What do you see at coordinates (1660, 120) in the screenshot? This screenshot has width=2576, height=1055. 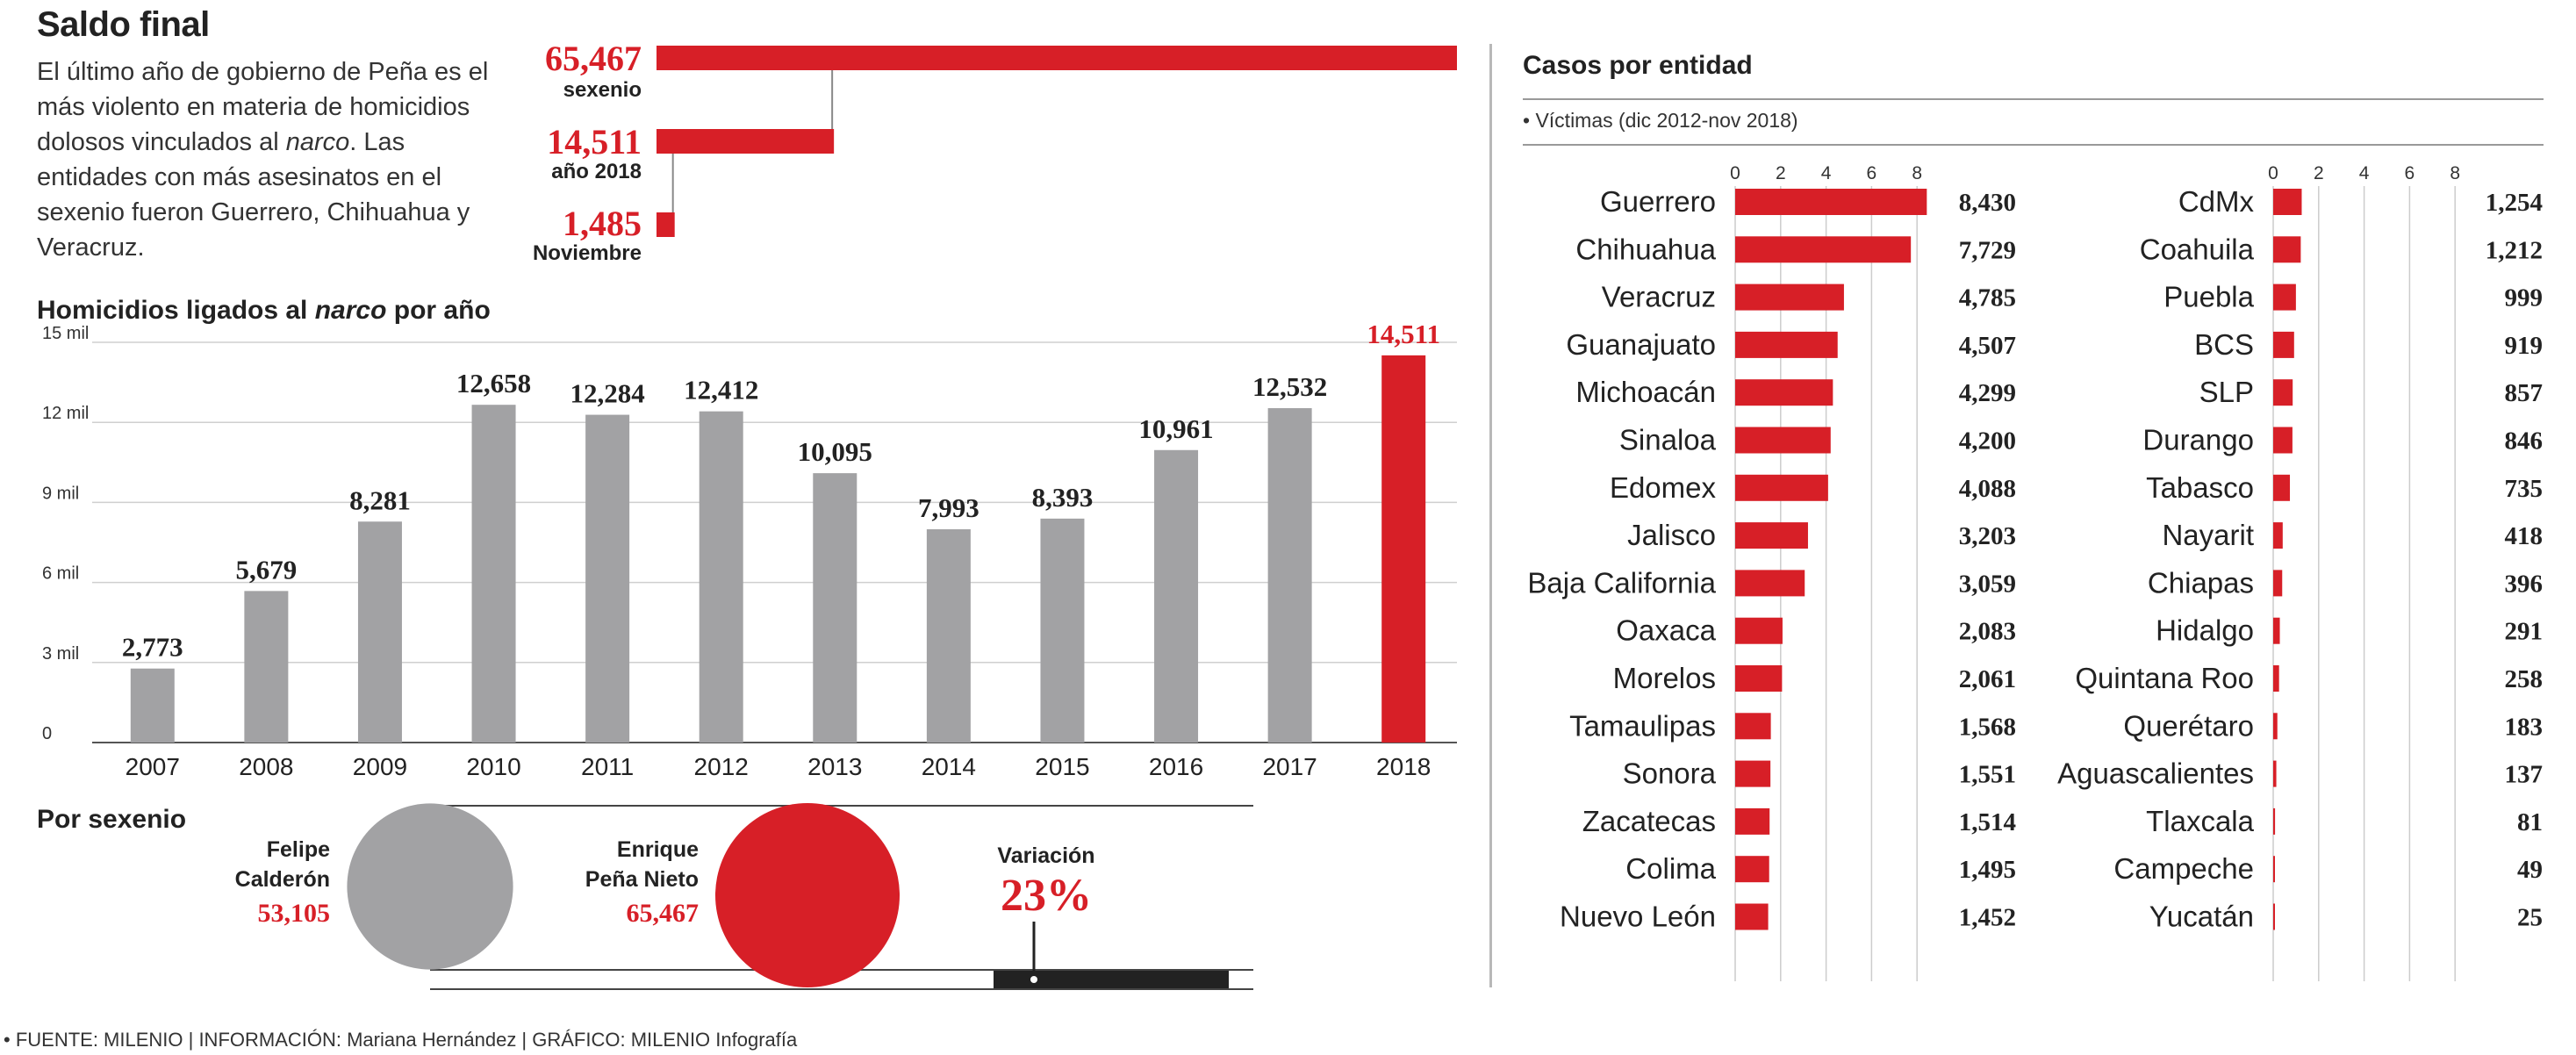 I see `states-subtitle: • Víctimas (dic 2012-nov 2018)` at bounding box center [1660, 120].